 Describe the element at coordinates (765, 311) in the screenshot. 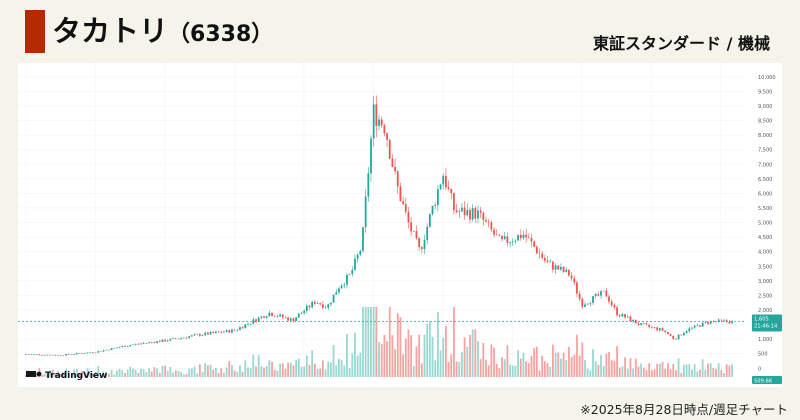

I see `y-tick-label: 2,000` at that location.